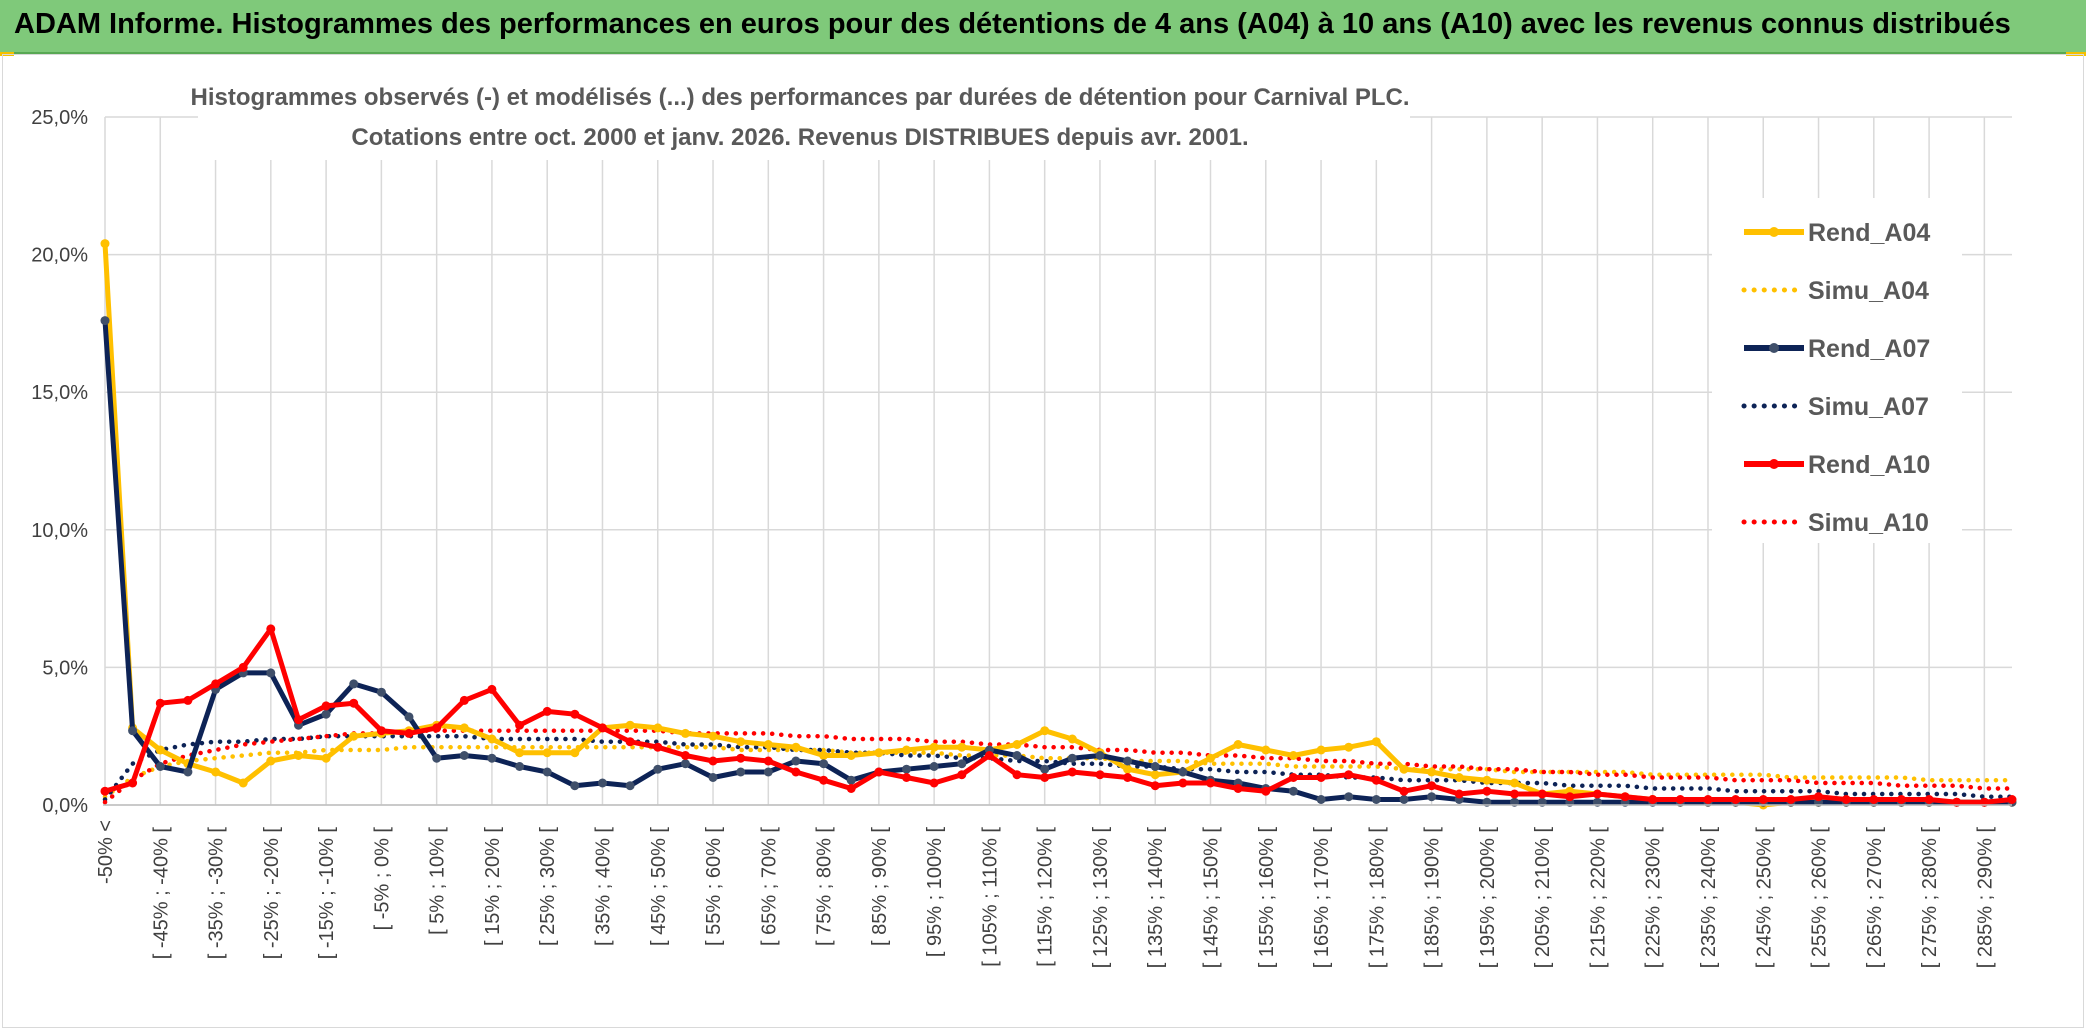 The height and width of the screenshot is (1031, 2086). I want to click on legend-label-simu-a07: Simu_A07, so click(1868, 407).